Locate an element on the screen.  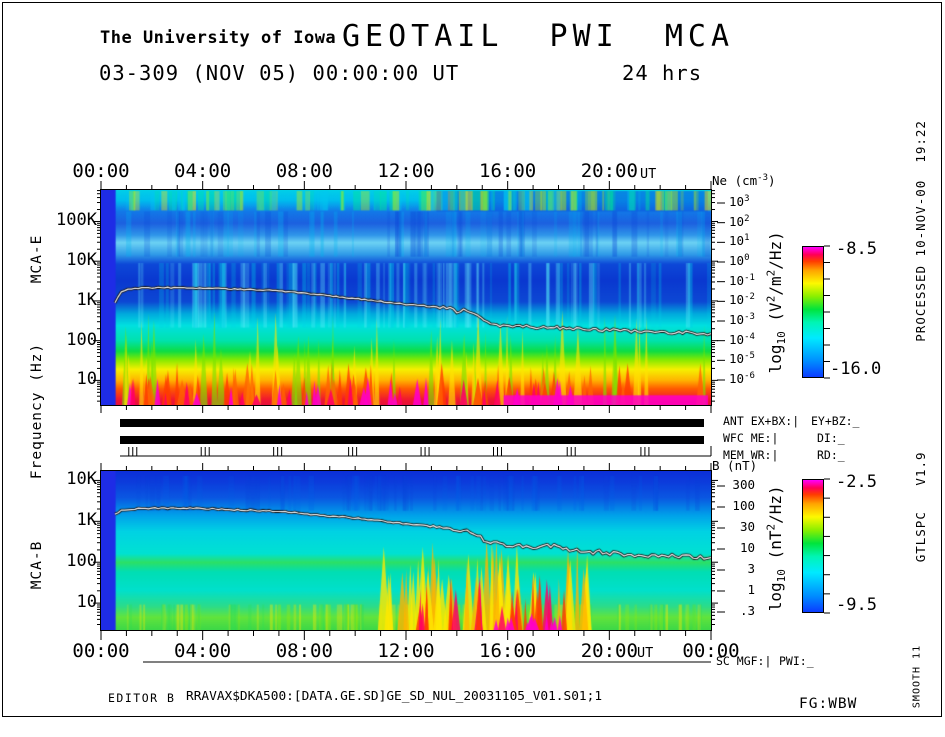
time-label-bottom: 20:00 is located at coordinates (609, 651).